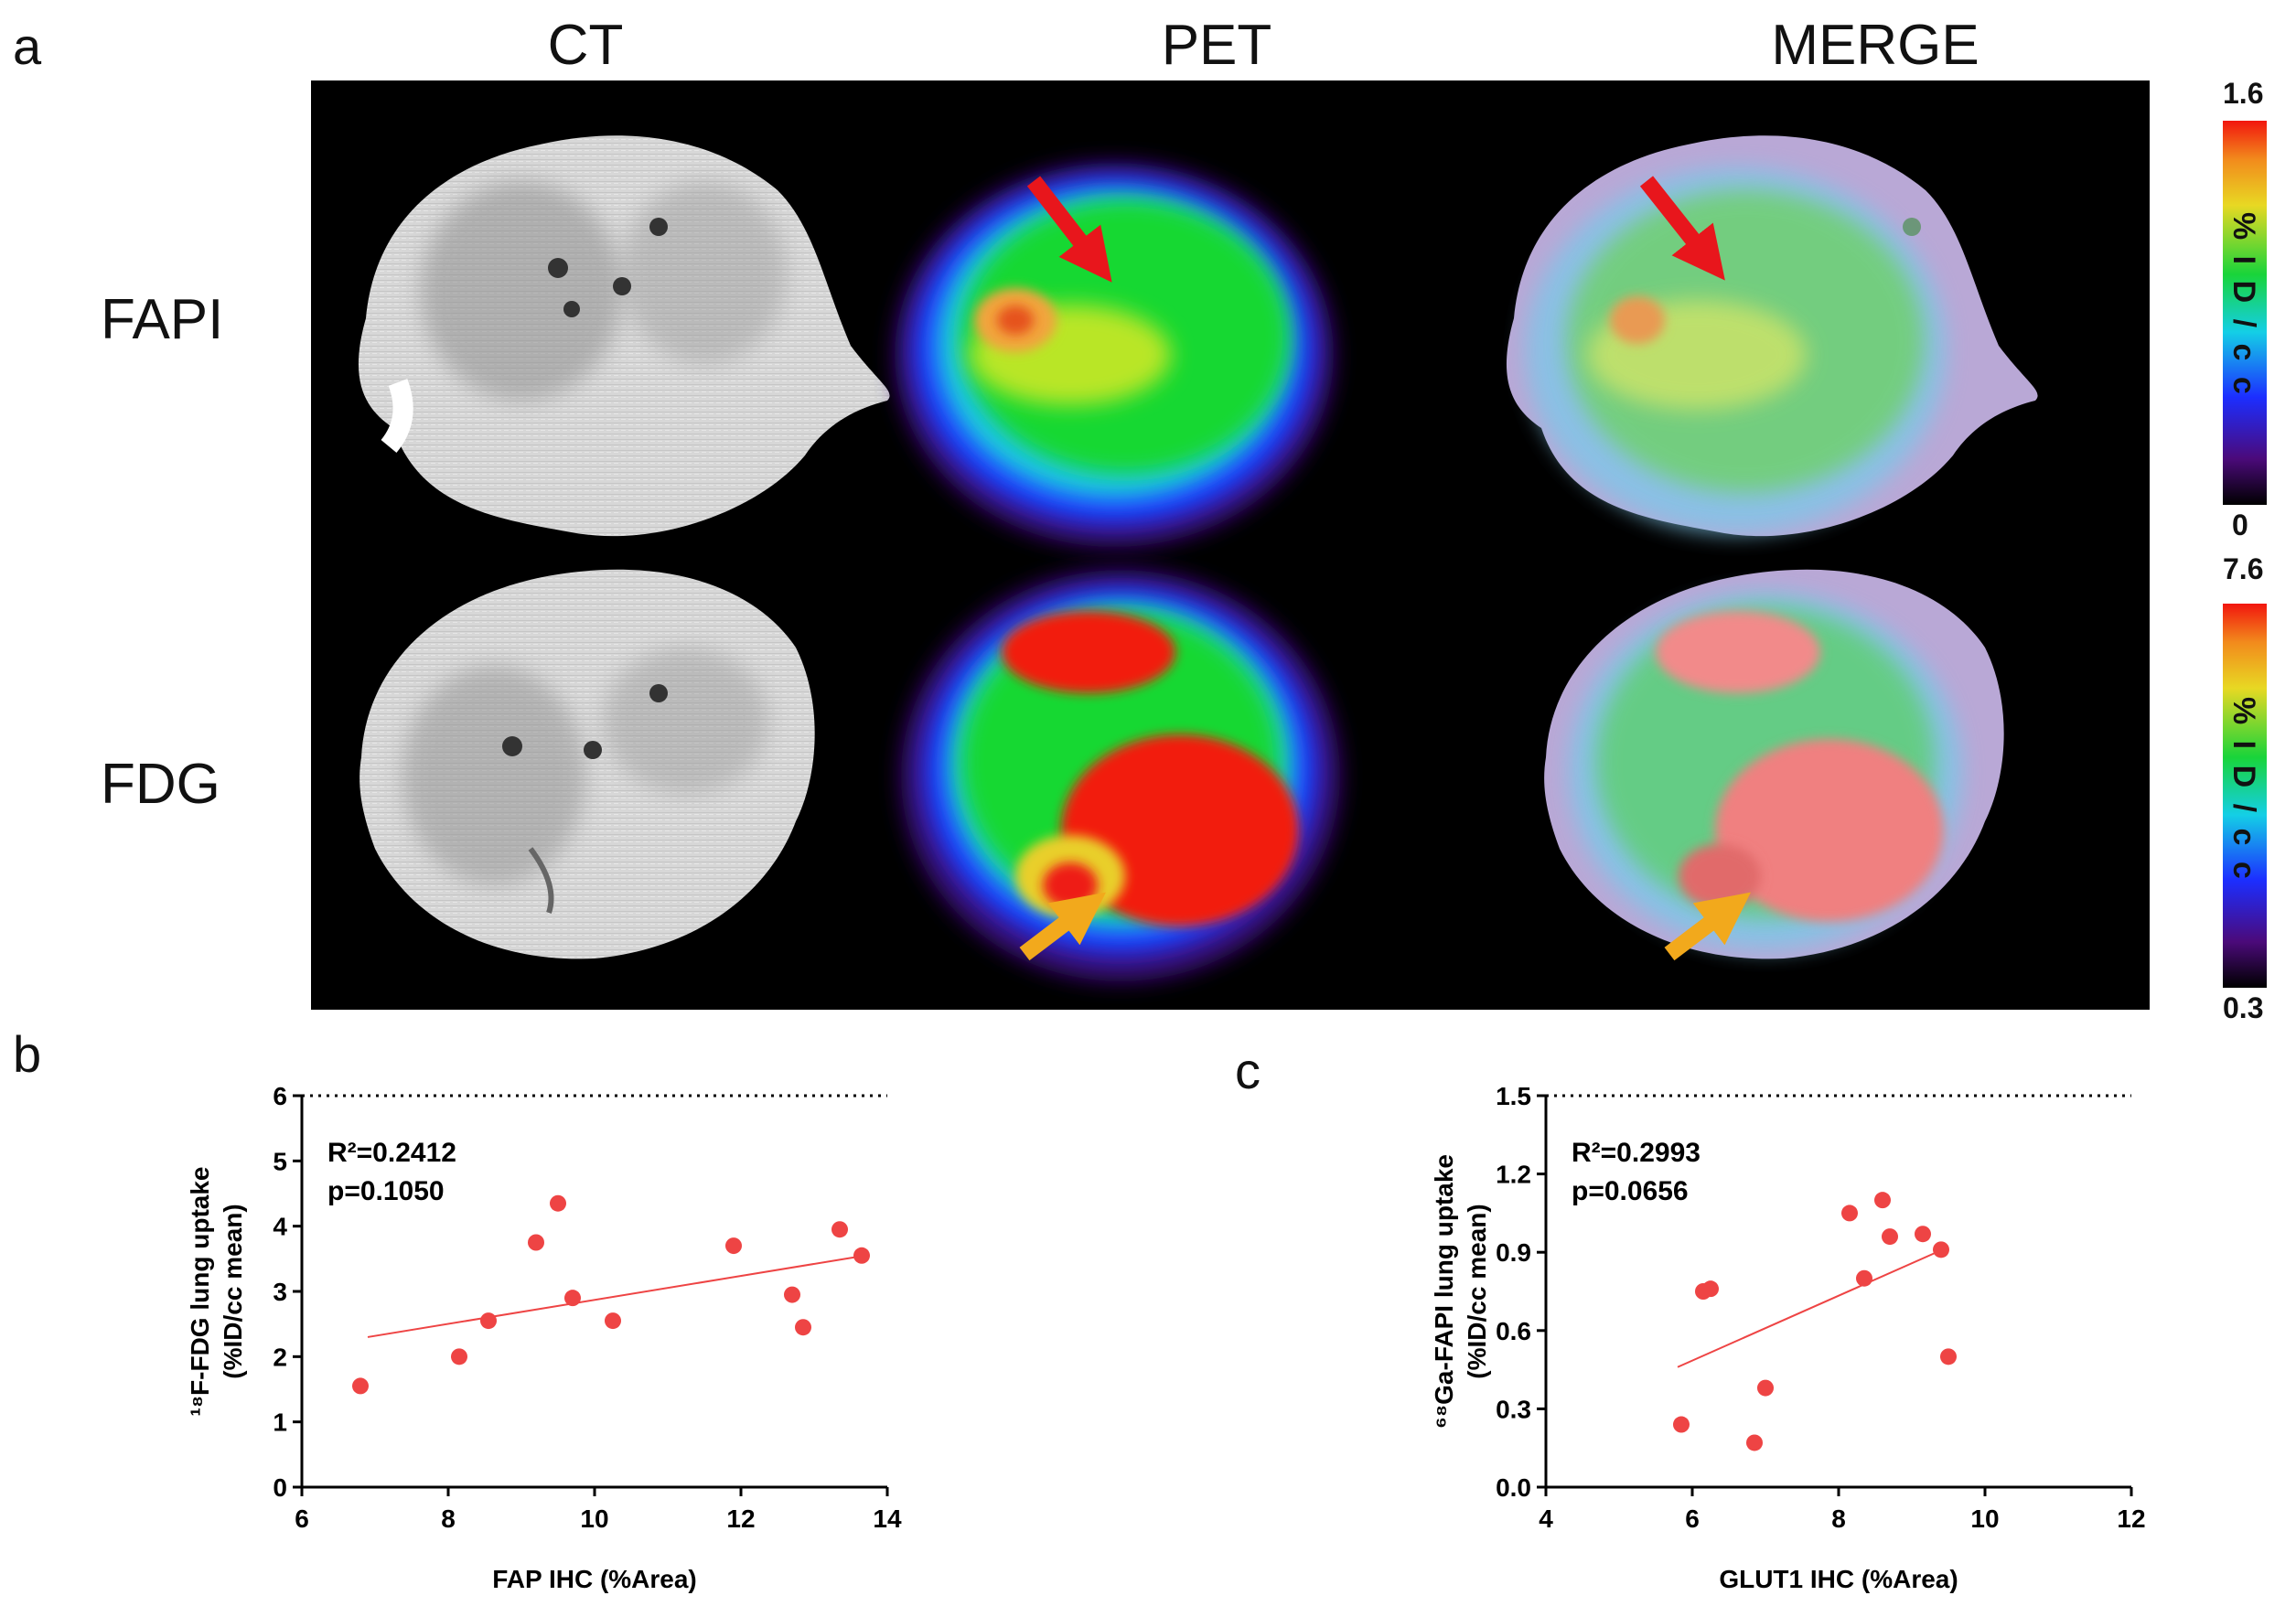 The height and width of the screenshot is (1617, 2296). What do you see at coordinates (2240, 525) in the screenshot?
I see `colorbar-fapi-min: 0` at bounding box center [2240, 525].